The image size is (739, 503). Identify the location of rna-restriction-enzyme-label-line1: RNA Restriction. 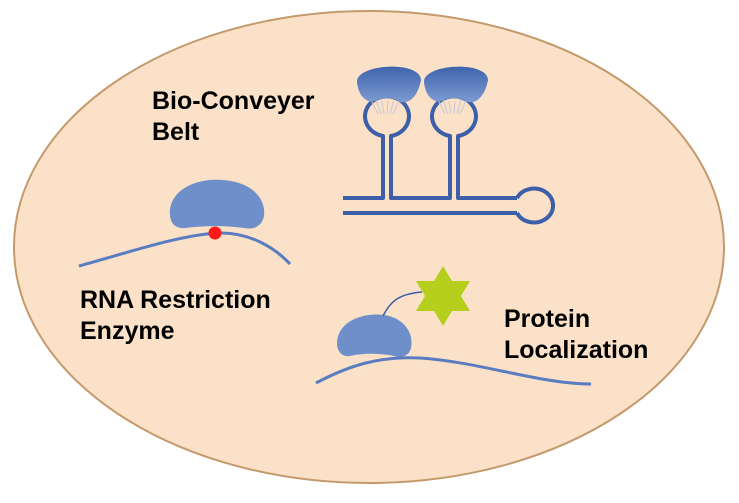
(175, 300).